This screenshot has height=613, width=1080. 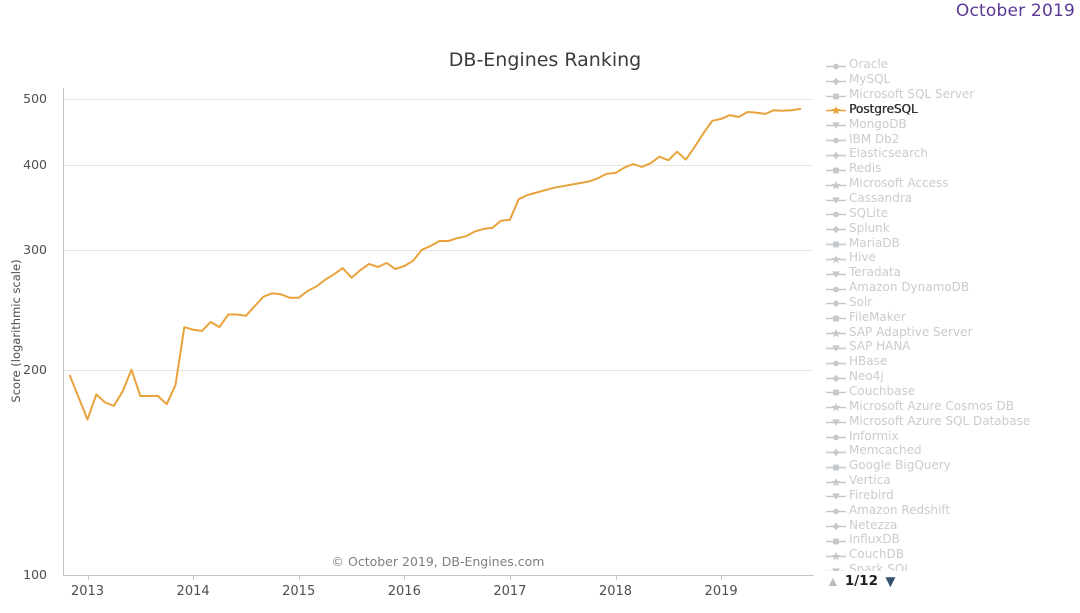 I want to click on legend-item-sqlite: SQLite, so click(x=951, y=212).